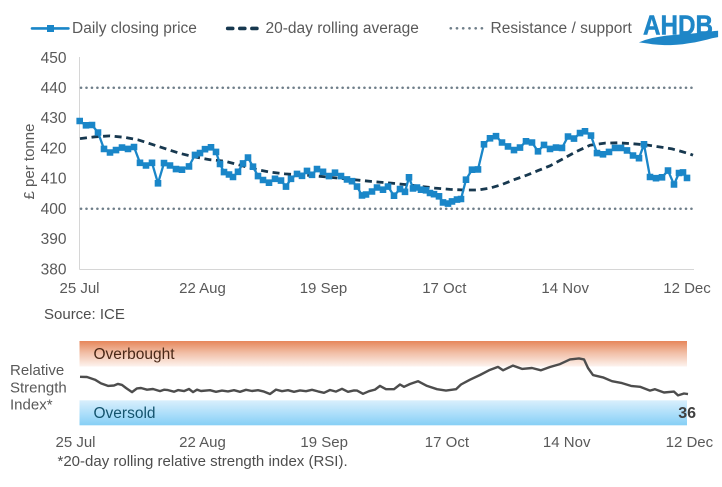  I want to click on svg-text: Daily closing price, so click(134, 28).